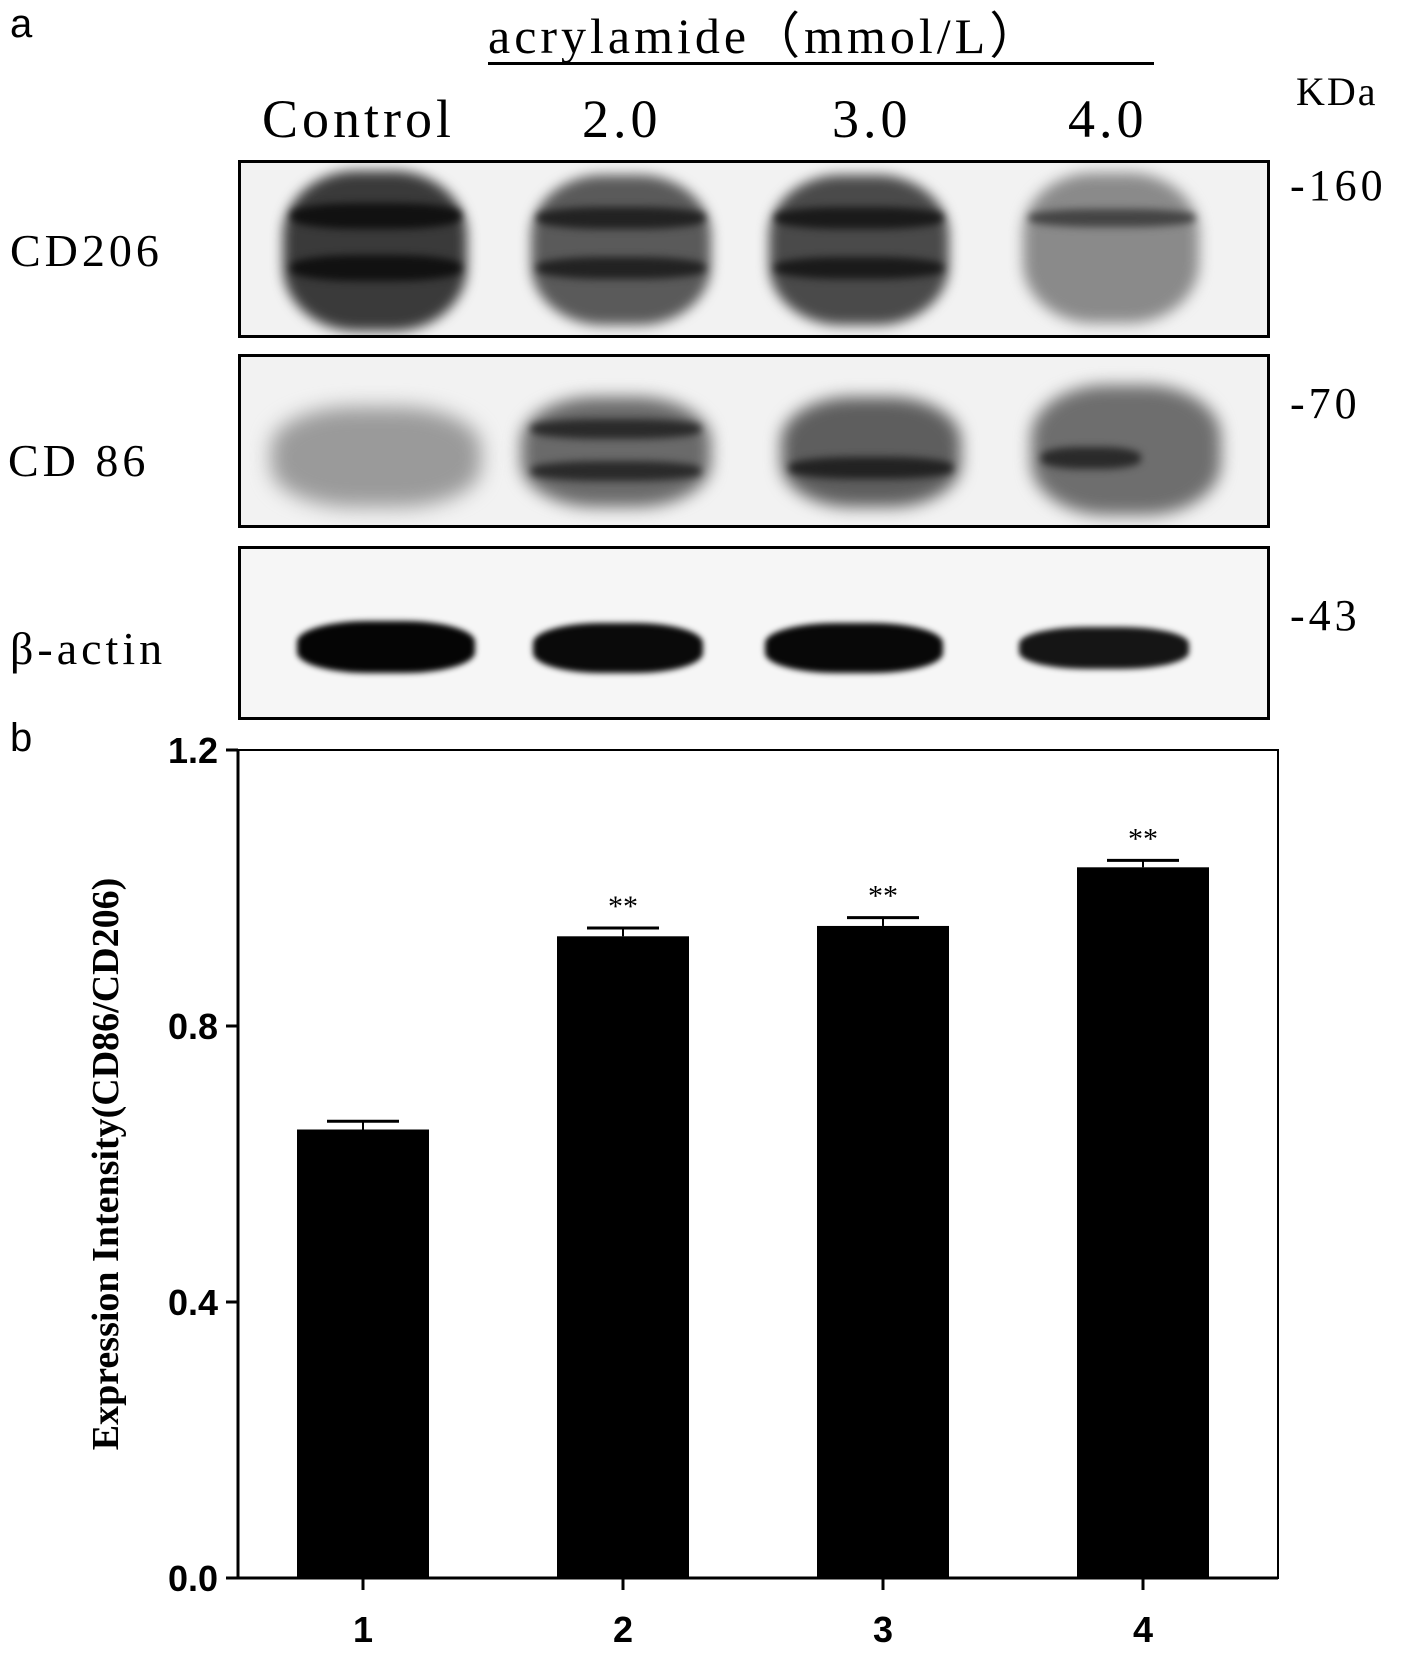 This screenshot has width=1417, height=1671. What do you see at coordinates (363, 1629) in the screenshot?
I see `x-tick-label: 1` at bounding box center [363, 1629].